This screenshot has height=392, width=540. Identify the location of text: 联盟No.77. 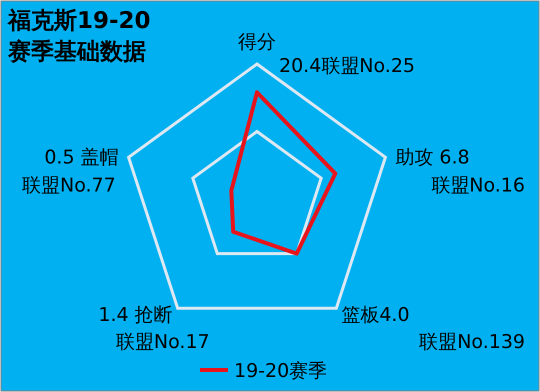
(69, 185).